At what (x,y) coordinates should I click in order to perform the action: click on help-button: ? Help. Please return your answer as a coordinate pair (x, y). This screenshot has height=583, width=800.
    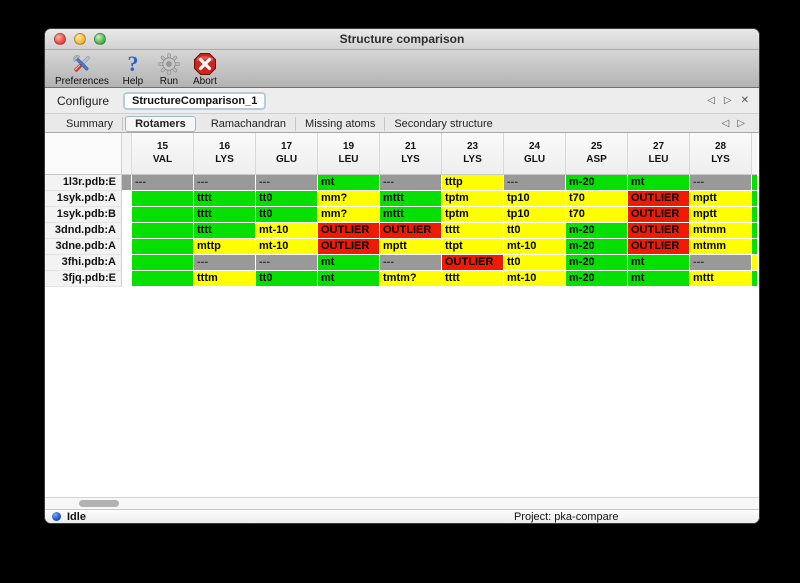
    Looking at the image, I should click on (133, 68).